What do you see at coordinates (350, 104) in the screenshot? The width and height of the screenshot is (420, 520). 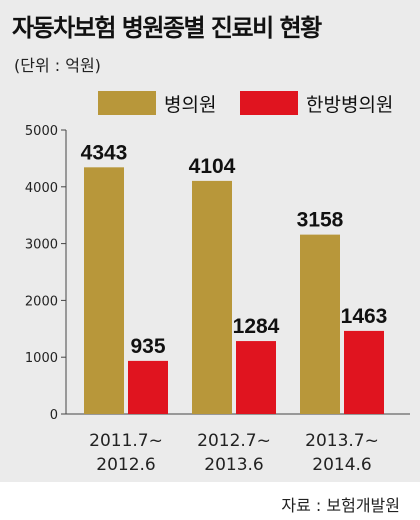 I see `legend-label-oriental: 한방병의원` at bounding box center [350, 104].